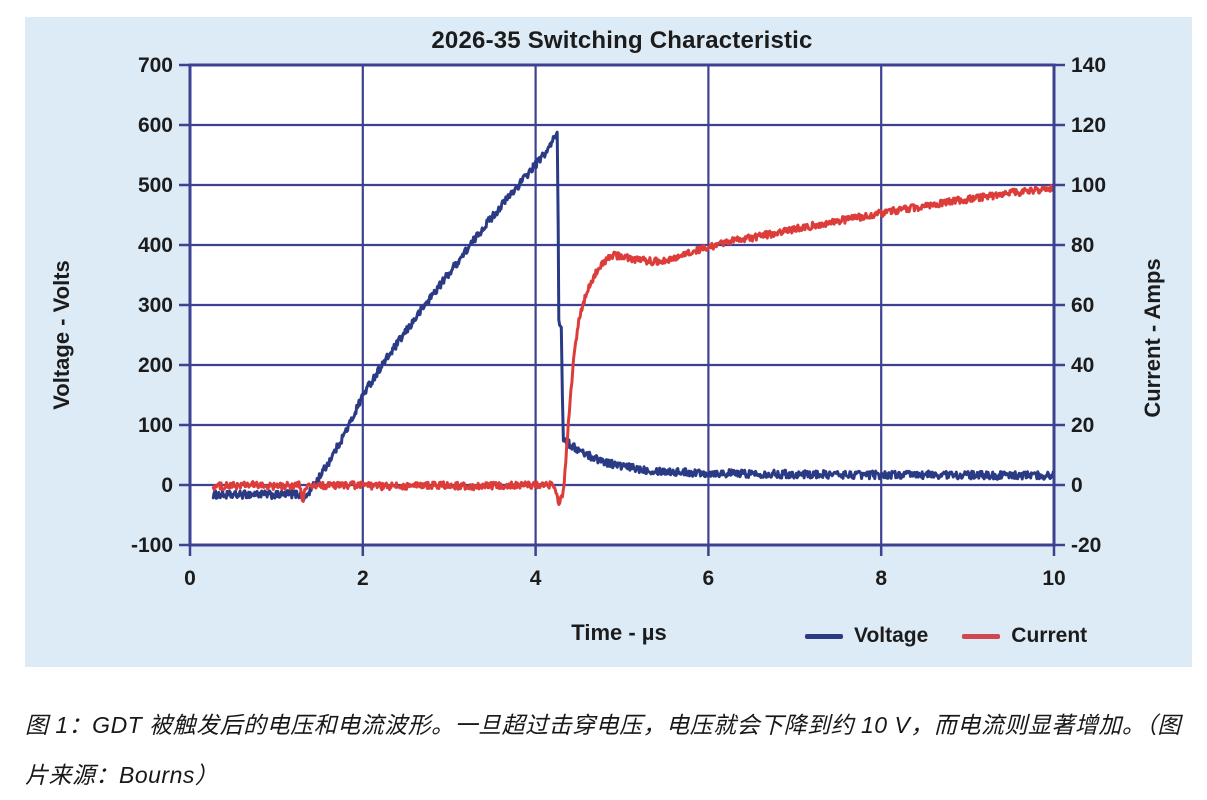  What do you see at coordinates (946, 636) in the screenshot?
I see `legend: Voltage Current` at bounding box center [946, 636].